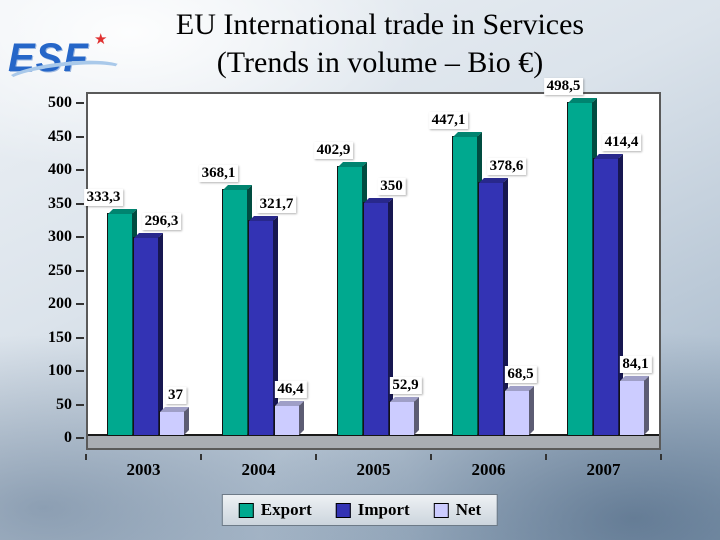 The width and height of the screenshot is (720, 540). Describe the element at coordinates (258, 469) in the screenshot. I see `x-axis-label: 2004` at that location.